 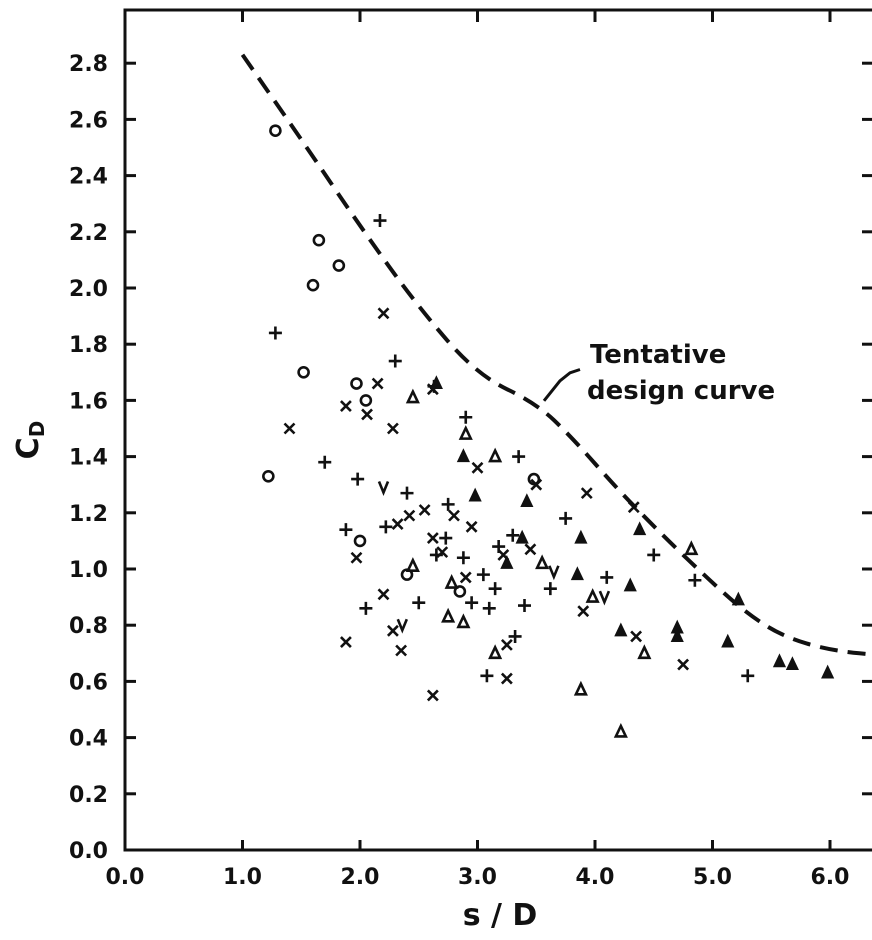 I want to click on x-tick-label: 0.0, so click(x=125, y=877).